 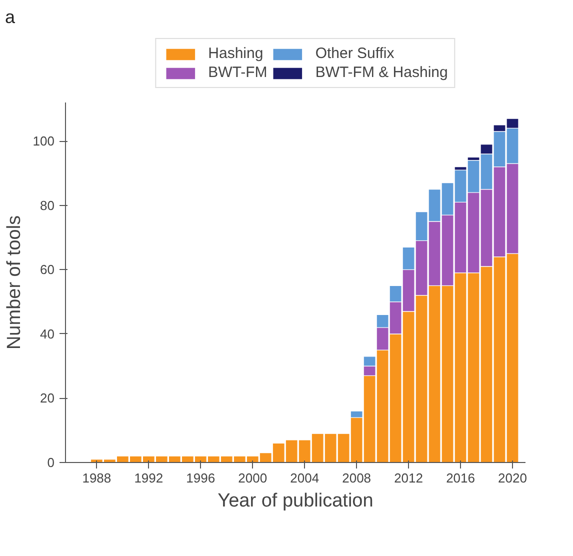 What do you see at coordinates (296, 501) in the screenshot?
I see `x-axis-title: Year of publication` at bounding box center [296, 501].